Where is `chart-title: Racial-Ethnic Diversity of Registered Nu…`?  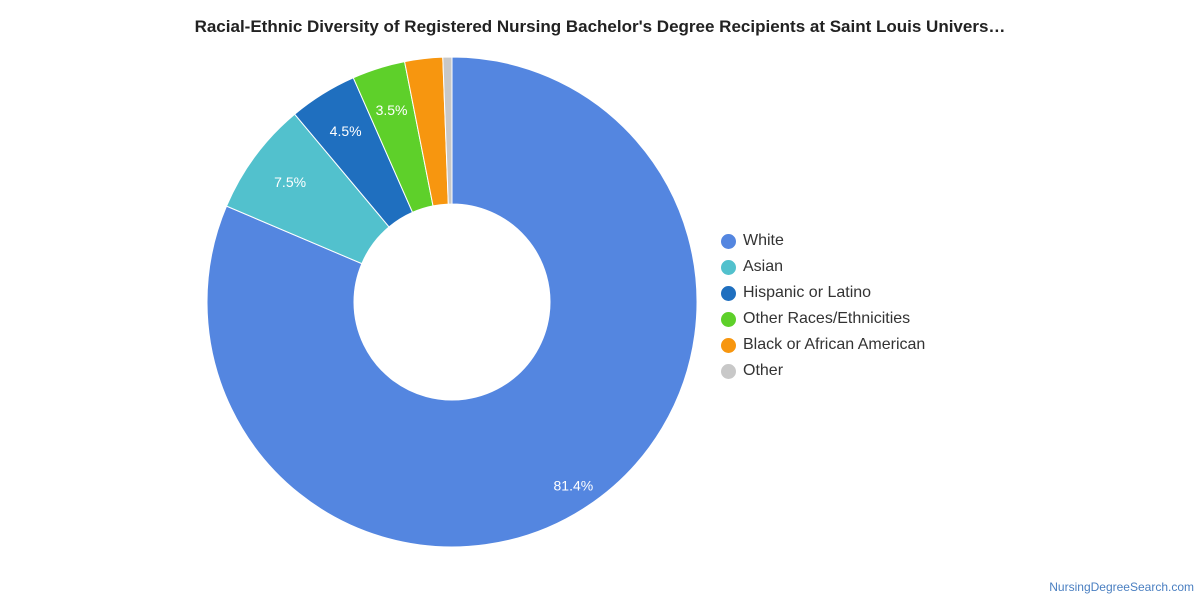
chart-title: Racial-Ethnic Diversity of Registered Nu… is located at coordinates (600, 26).